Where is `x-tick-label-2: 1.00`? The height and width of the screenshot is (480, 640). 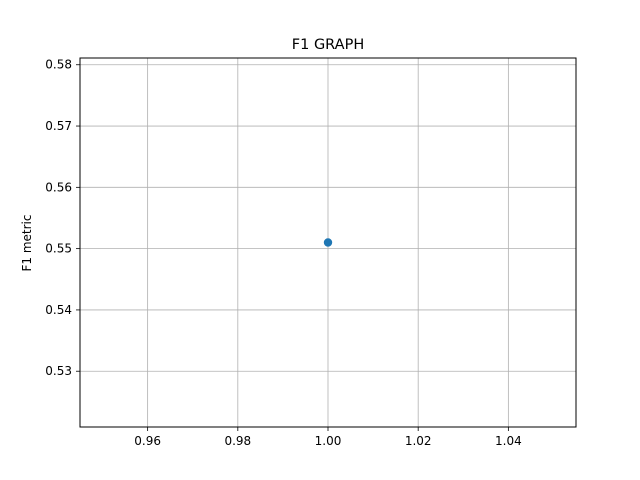
x-tick-label-2: 1.00 is located at coordinates (328, 441).